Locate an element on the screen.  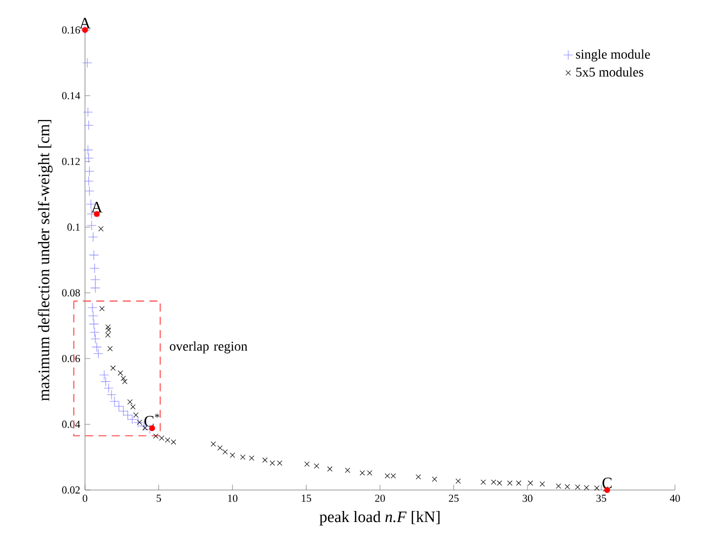
annotation: C$^{*}$ is located at coordinates (152, 420).